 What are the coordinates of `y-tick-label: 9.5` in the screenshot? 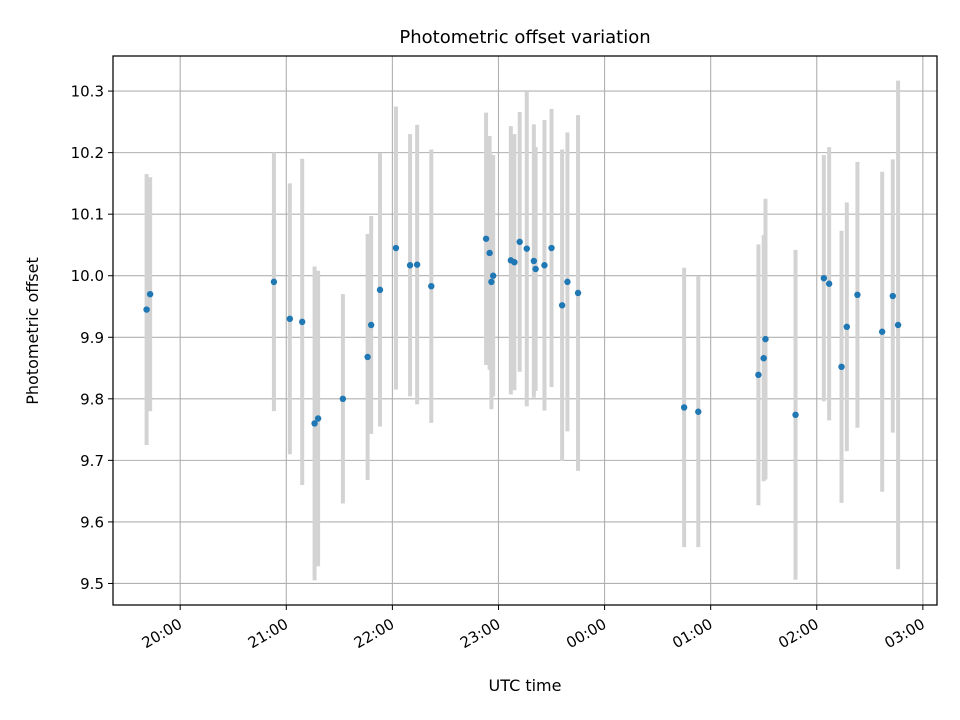 It's located at (92, 584).